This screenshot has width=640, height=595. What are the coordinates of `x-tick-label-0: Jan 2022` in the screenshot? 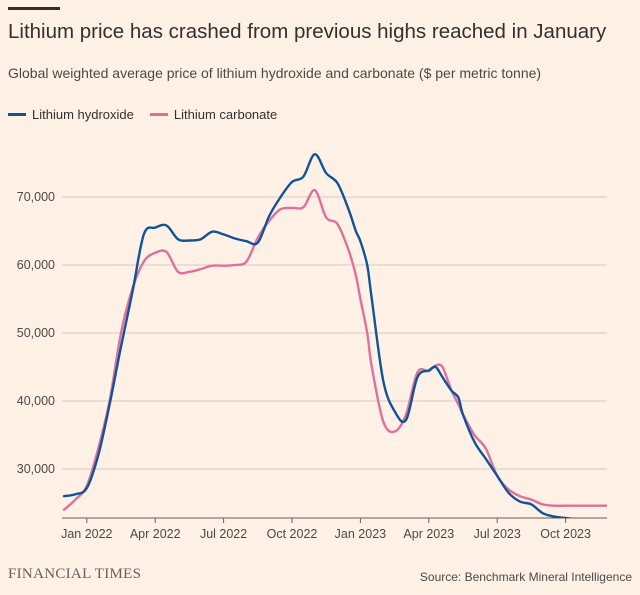 It's located at (86, 534).